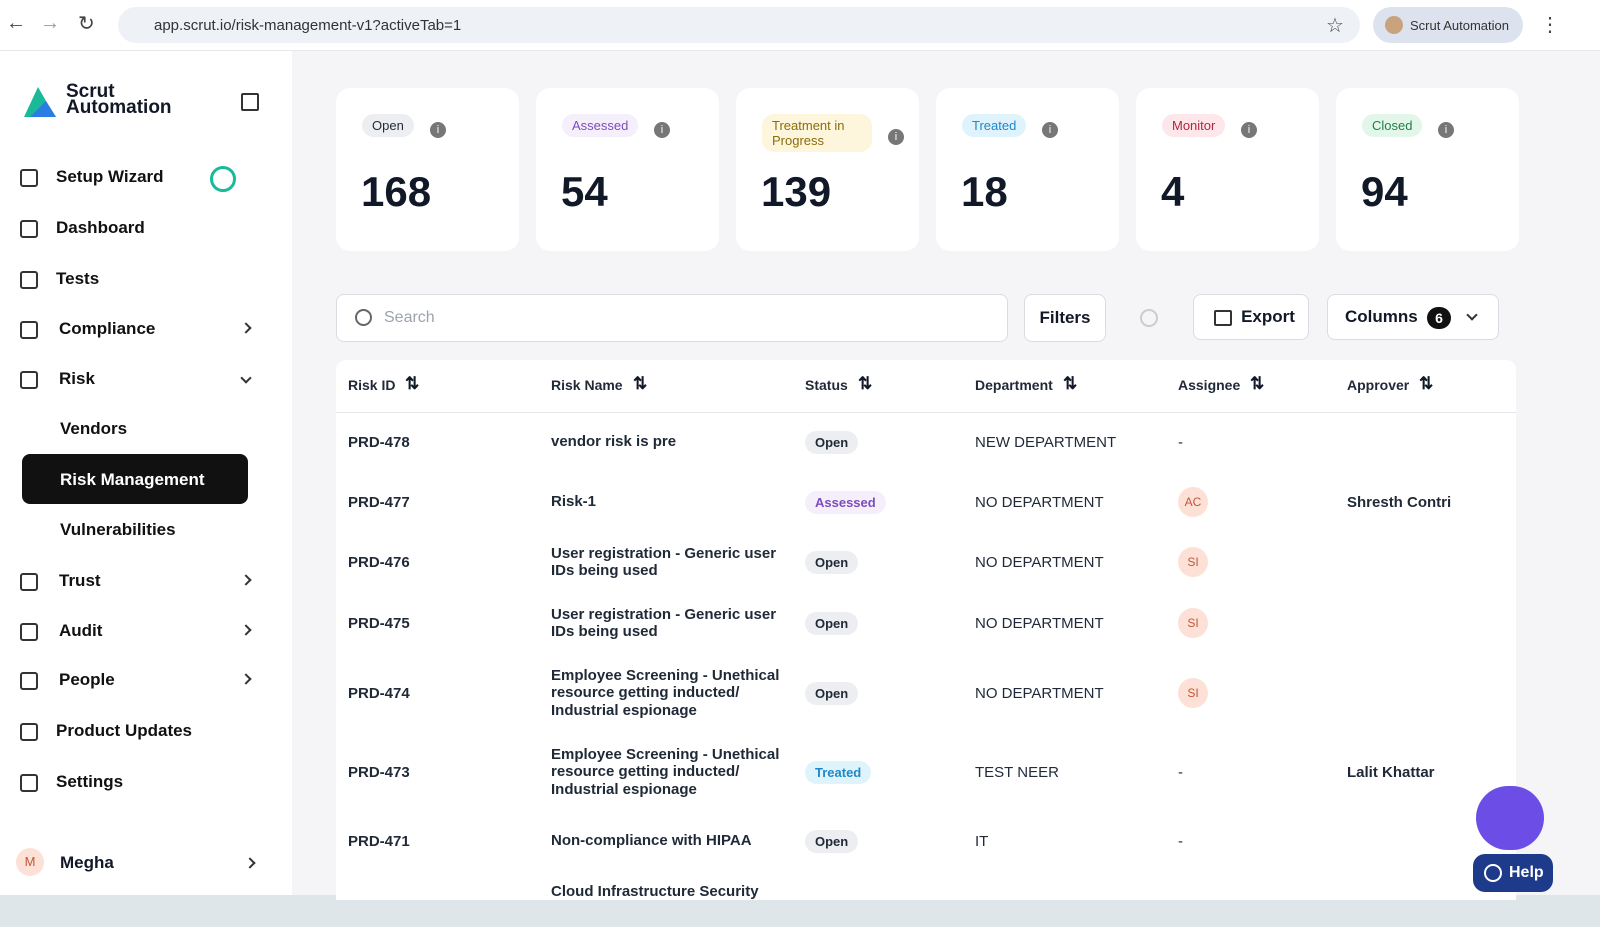 This screenshot has width=1600, height=927. What do you see at coordinates (1251, 317) in the screenshot?
I see `export-button: Export` at bounding box center [1251, 317].